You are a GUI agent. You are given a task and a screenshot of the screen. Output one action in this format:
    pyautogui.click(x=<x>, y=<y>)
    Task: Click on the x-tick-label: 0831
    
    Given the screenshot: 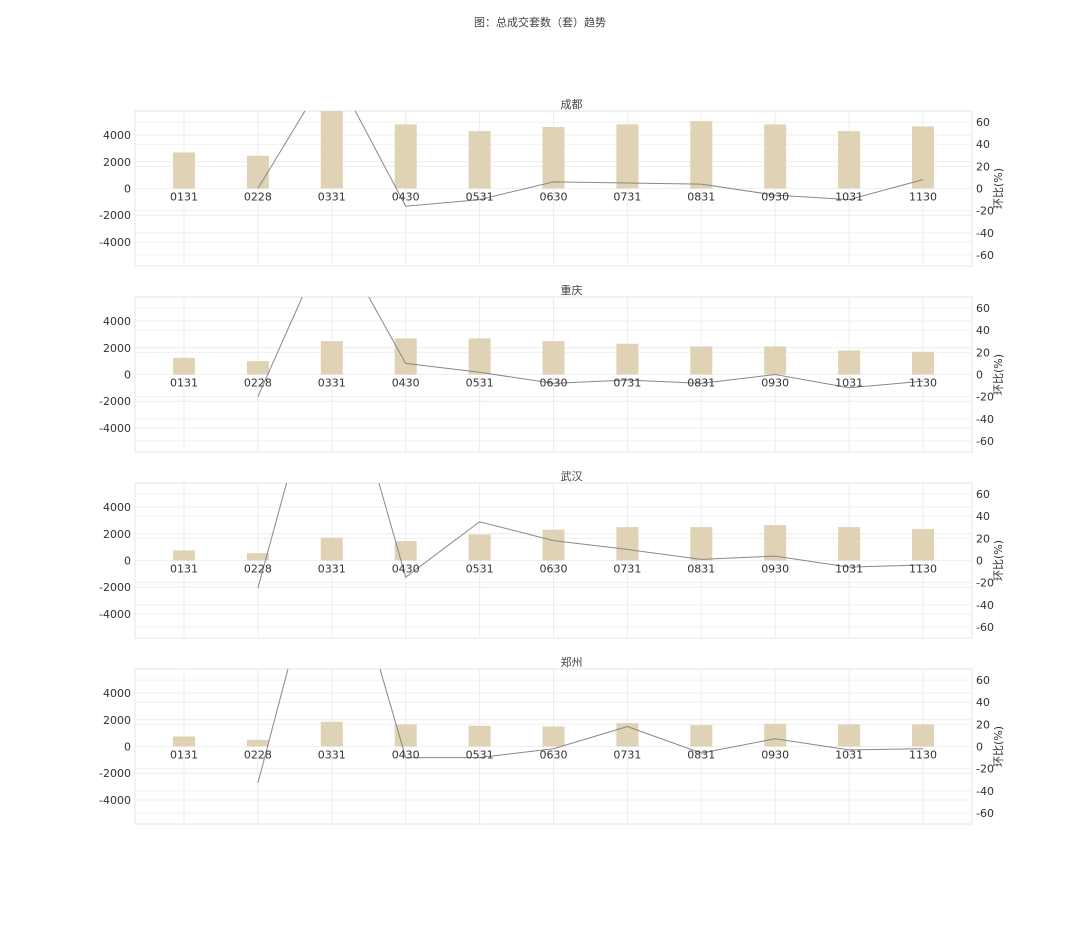 What is the action you would take?
    pyautogui.click(x=701, y=755)
    